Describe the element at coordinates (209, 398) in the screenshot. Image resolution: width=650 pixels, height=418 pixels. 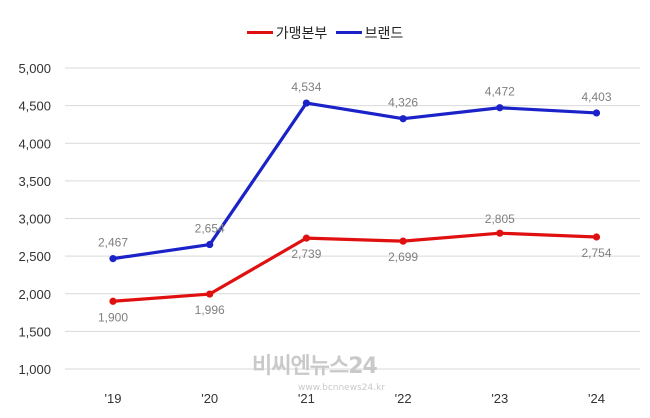
I see `x-tick-label: '20` at that location.